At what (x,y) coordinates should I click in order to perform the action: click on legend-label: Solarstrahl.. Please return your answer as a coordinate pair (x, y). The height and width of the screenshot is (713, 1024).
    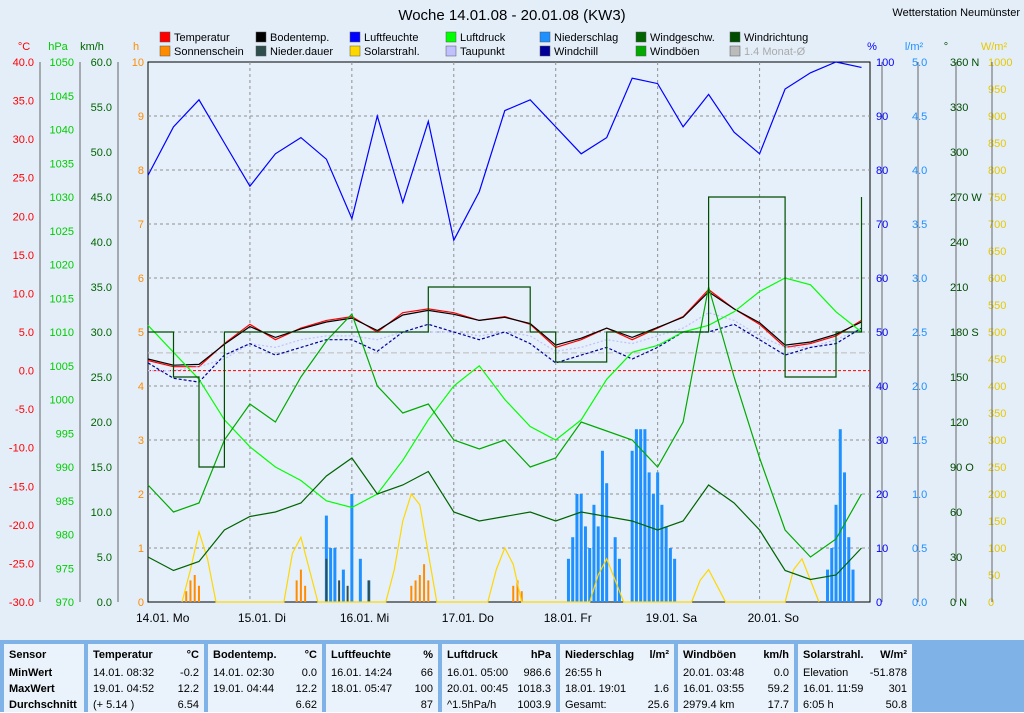
    Looking at the image, I should click on (392, 52).